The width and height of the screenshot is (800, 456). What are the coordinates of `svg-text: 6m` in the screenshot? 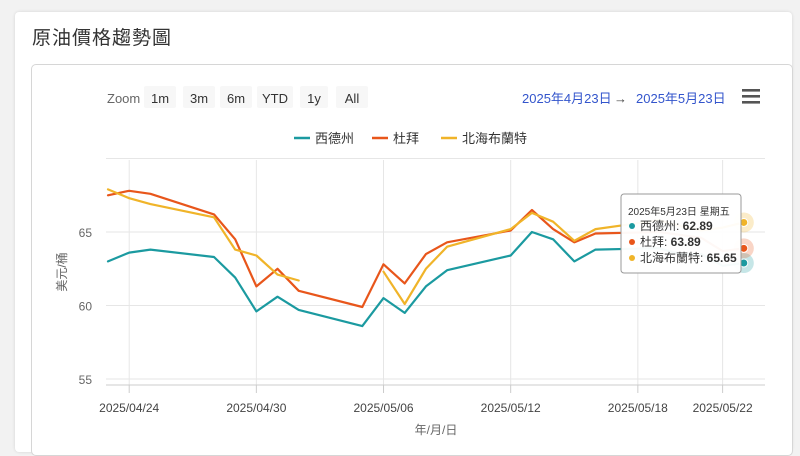 It's located at (236, 98).